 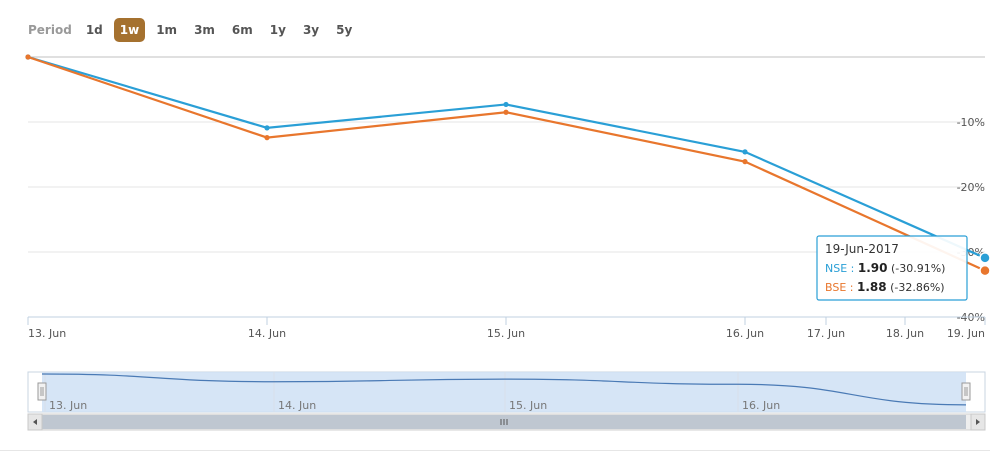 What do you see at coordinates (204, 30) in the screenshot?
I see `range-button-3m: 3m` at bounding box center [204, 30].